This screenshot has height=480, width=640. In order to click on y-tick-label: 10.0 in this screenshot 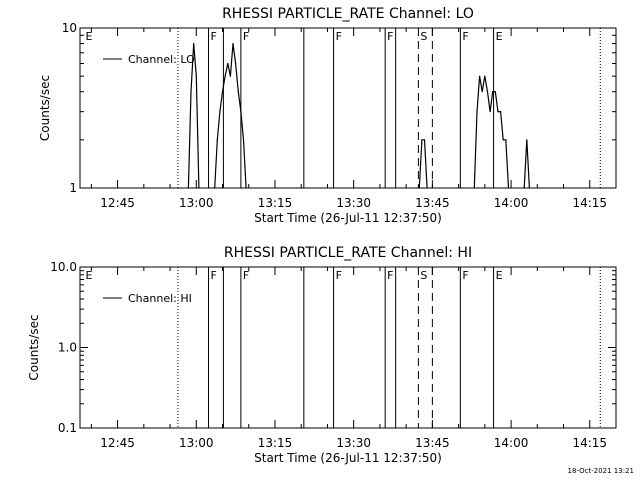, I will do `click(63, 267)`.